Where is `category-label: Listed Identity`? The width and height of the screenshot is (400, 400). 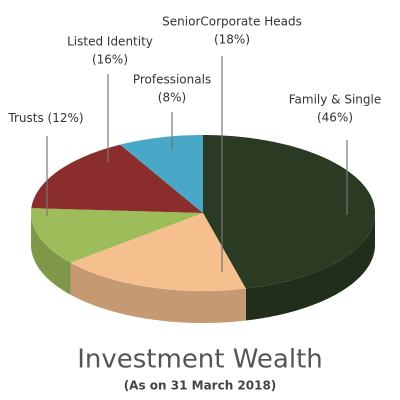
category-label: Listed Identity is located at coordinates (110, 42).